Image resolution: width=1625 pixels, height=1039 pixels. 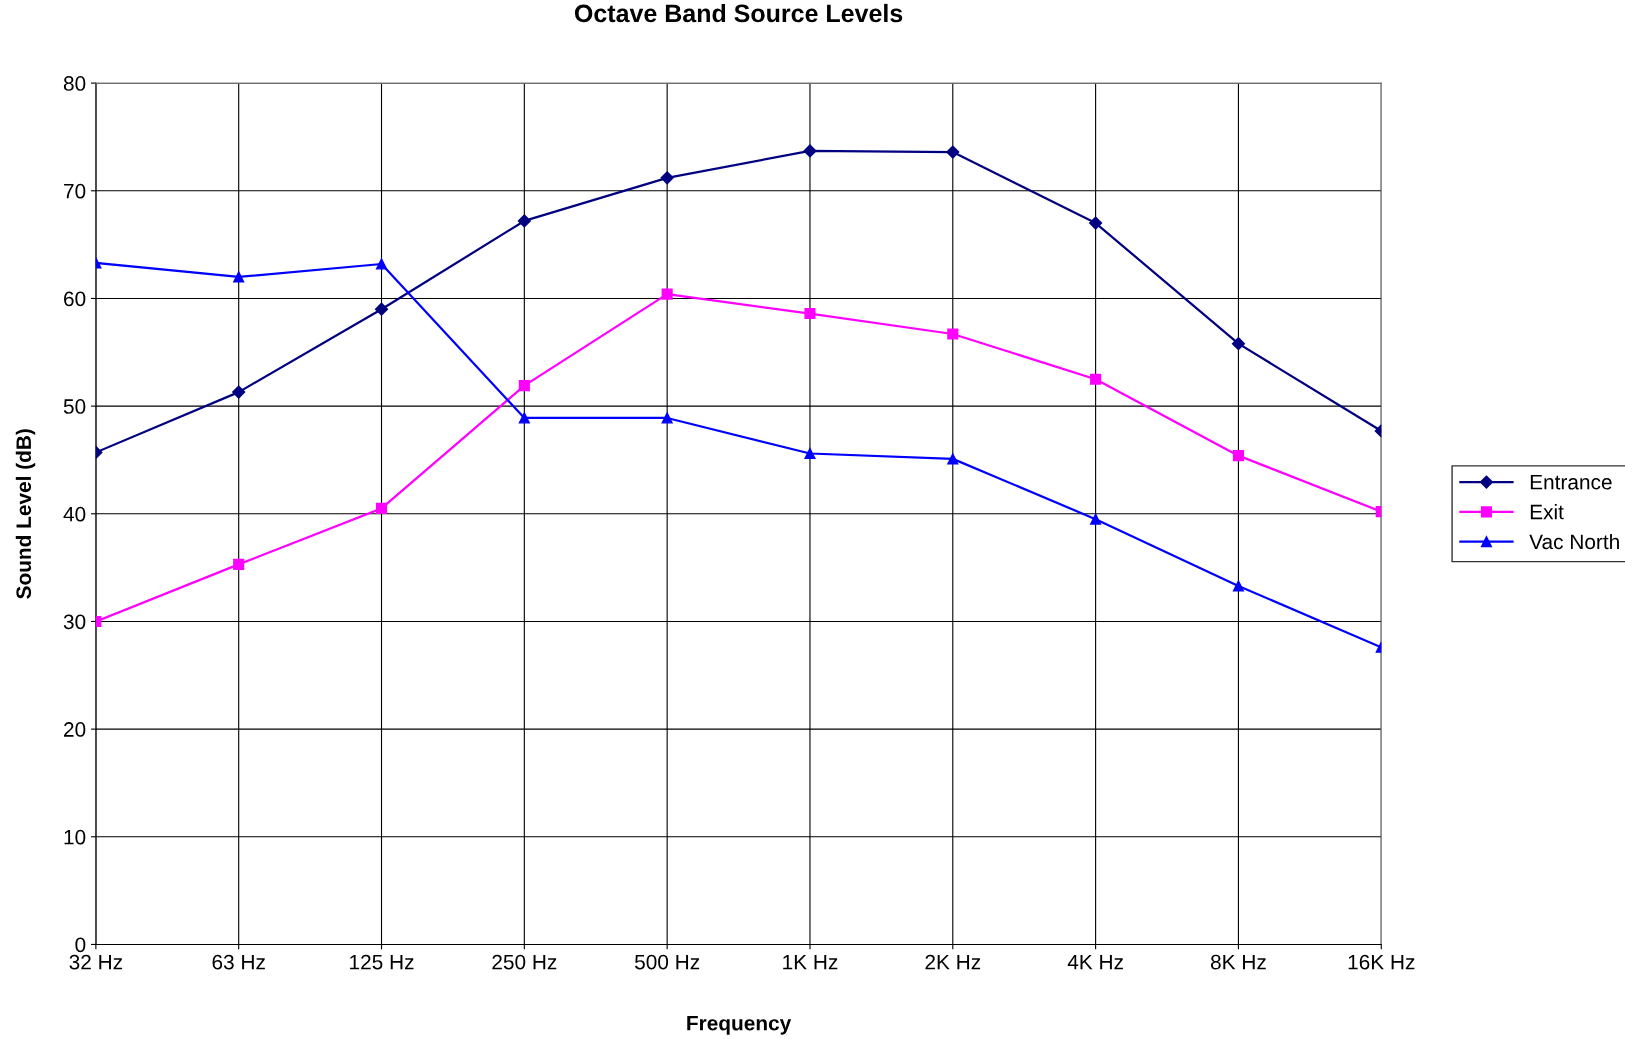 What do you see at coordinates (75, 299) in the screenshot?
I see `y-tick-label: 60` at bounding box center [75, 299].